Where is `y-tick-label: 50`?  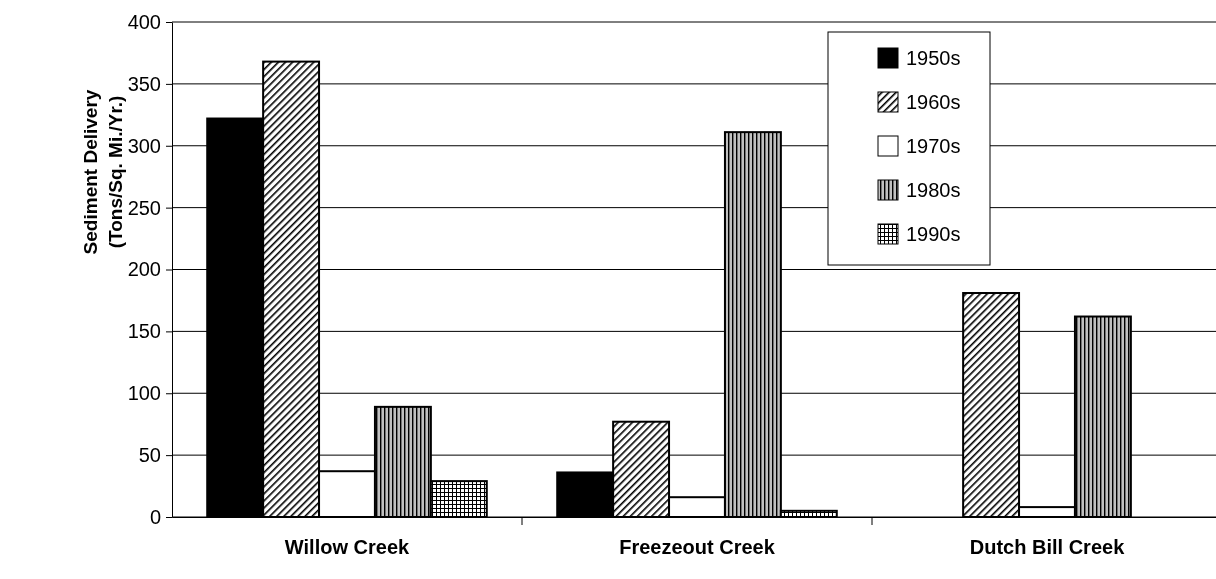
y-tick-label: 50 is located at coordinates (149, 455).